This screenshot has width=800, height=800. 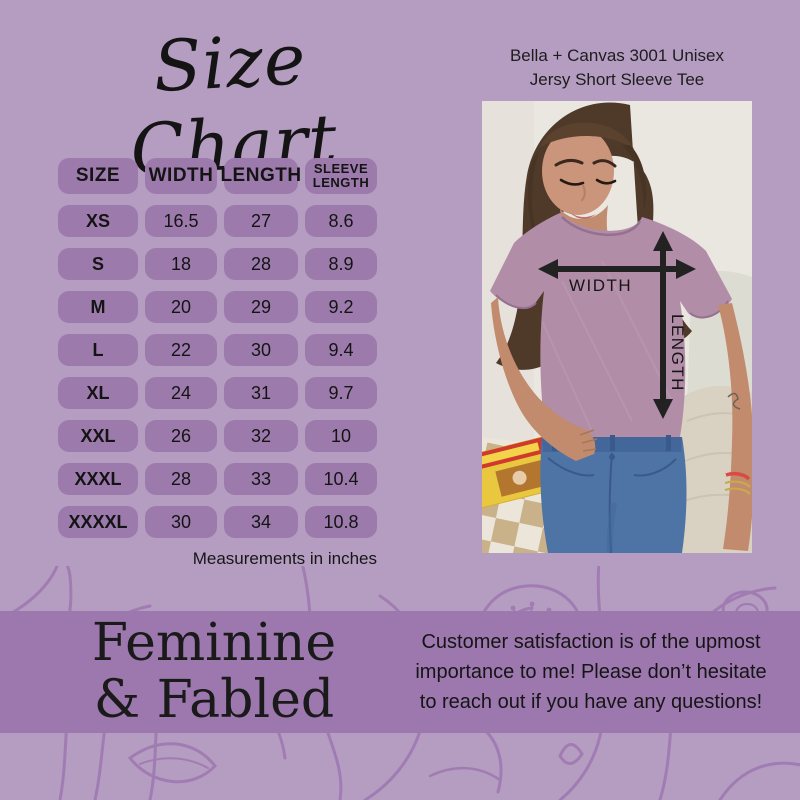 I want to click on units-note: Measurements in inches, so click(x=284, y=558).